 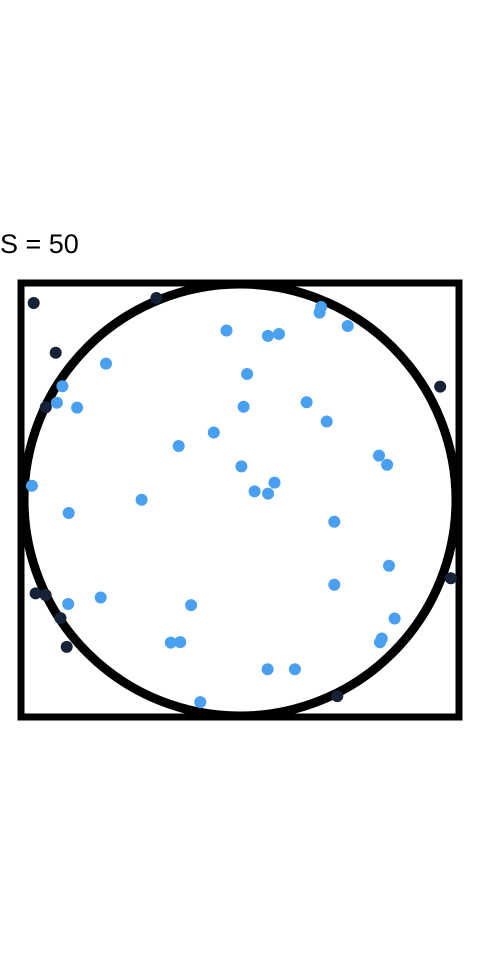 What do you see at coordinates (39, 244) in the screenshot?
I see `sample-count-label: S = 50` at bounding box center [39, 244].